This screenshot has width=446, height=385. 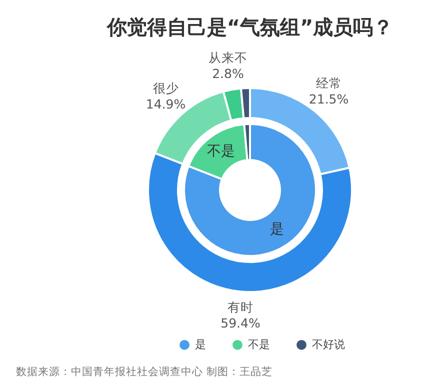 What do you see at coordinates (250, 190) in the screenshot?
I see `donut-slice` at bounding box center [250, 190].